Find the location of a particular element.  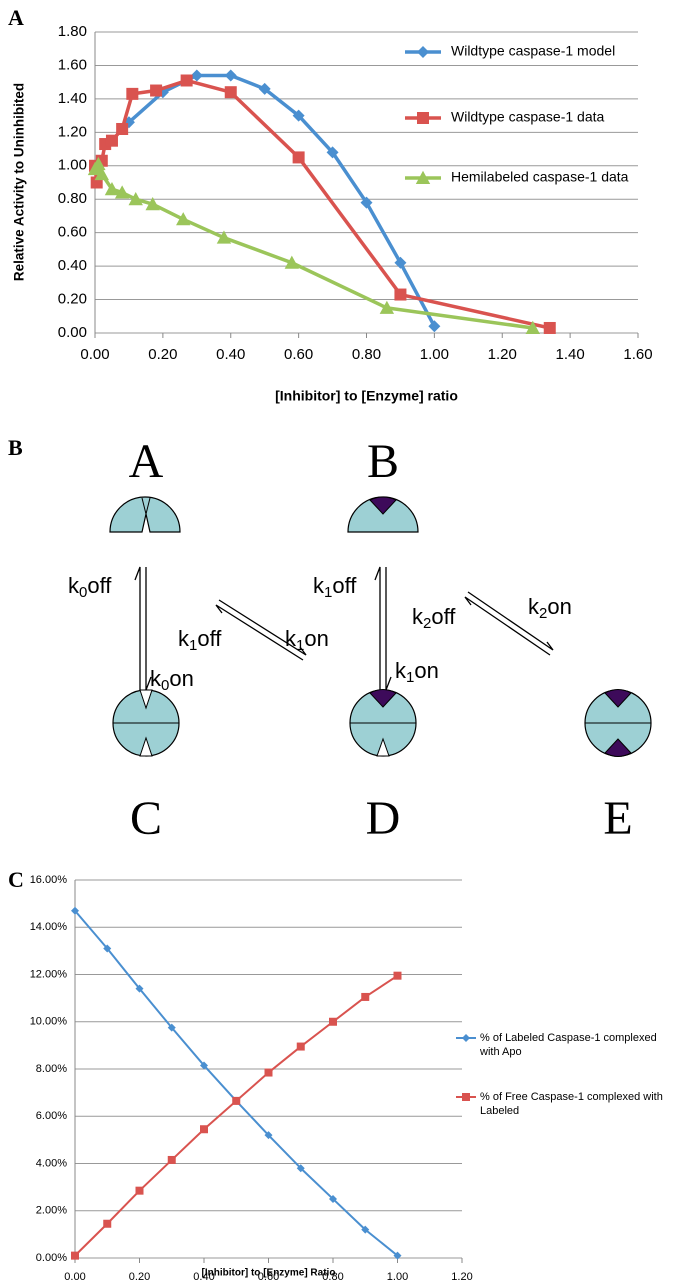

y-tick-label: 8.00% is located at coordinates (51, 1069).